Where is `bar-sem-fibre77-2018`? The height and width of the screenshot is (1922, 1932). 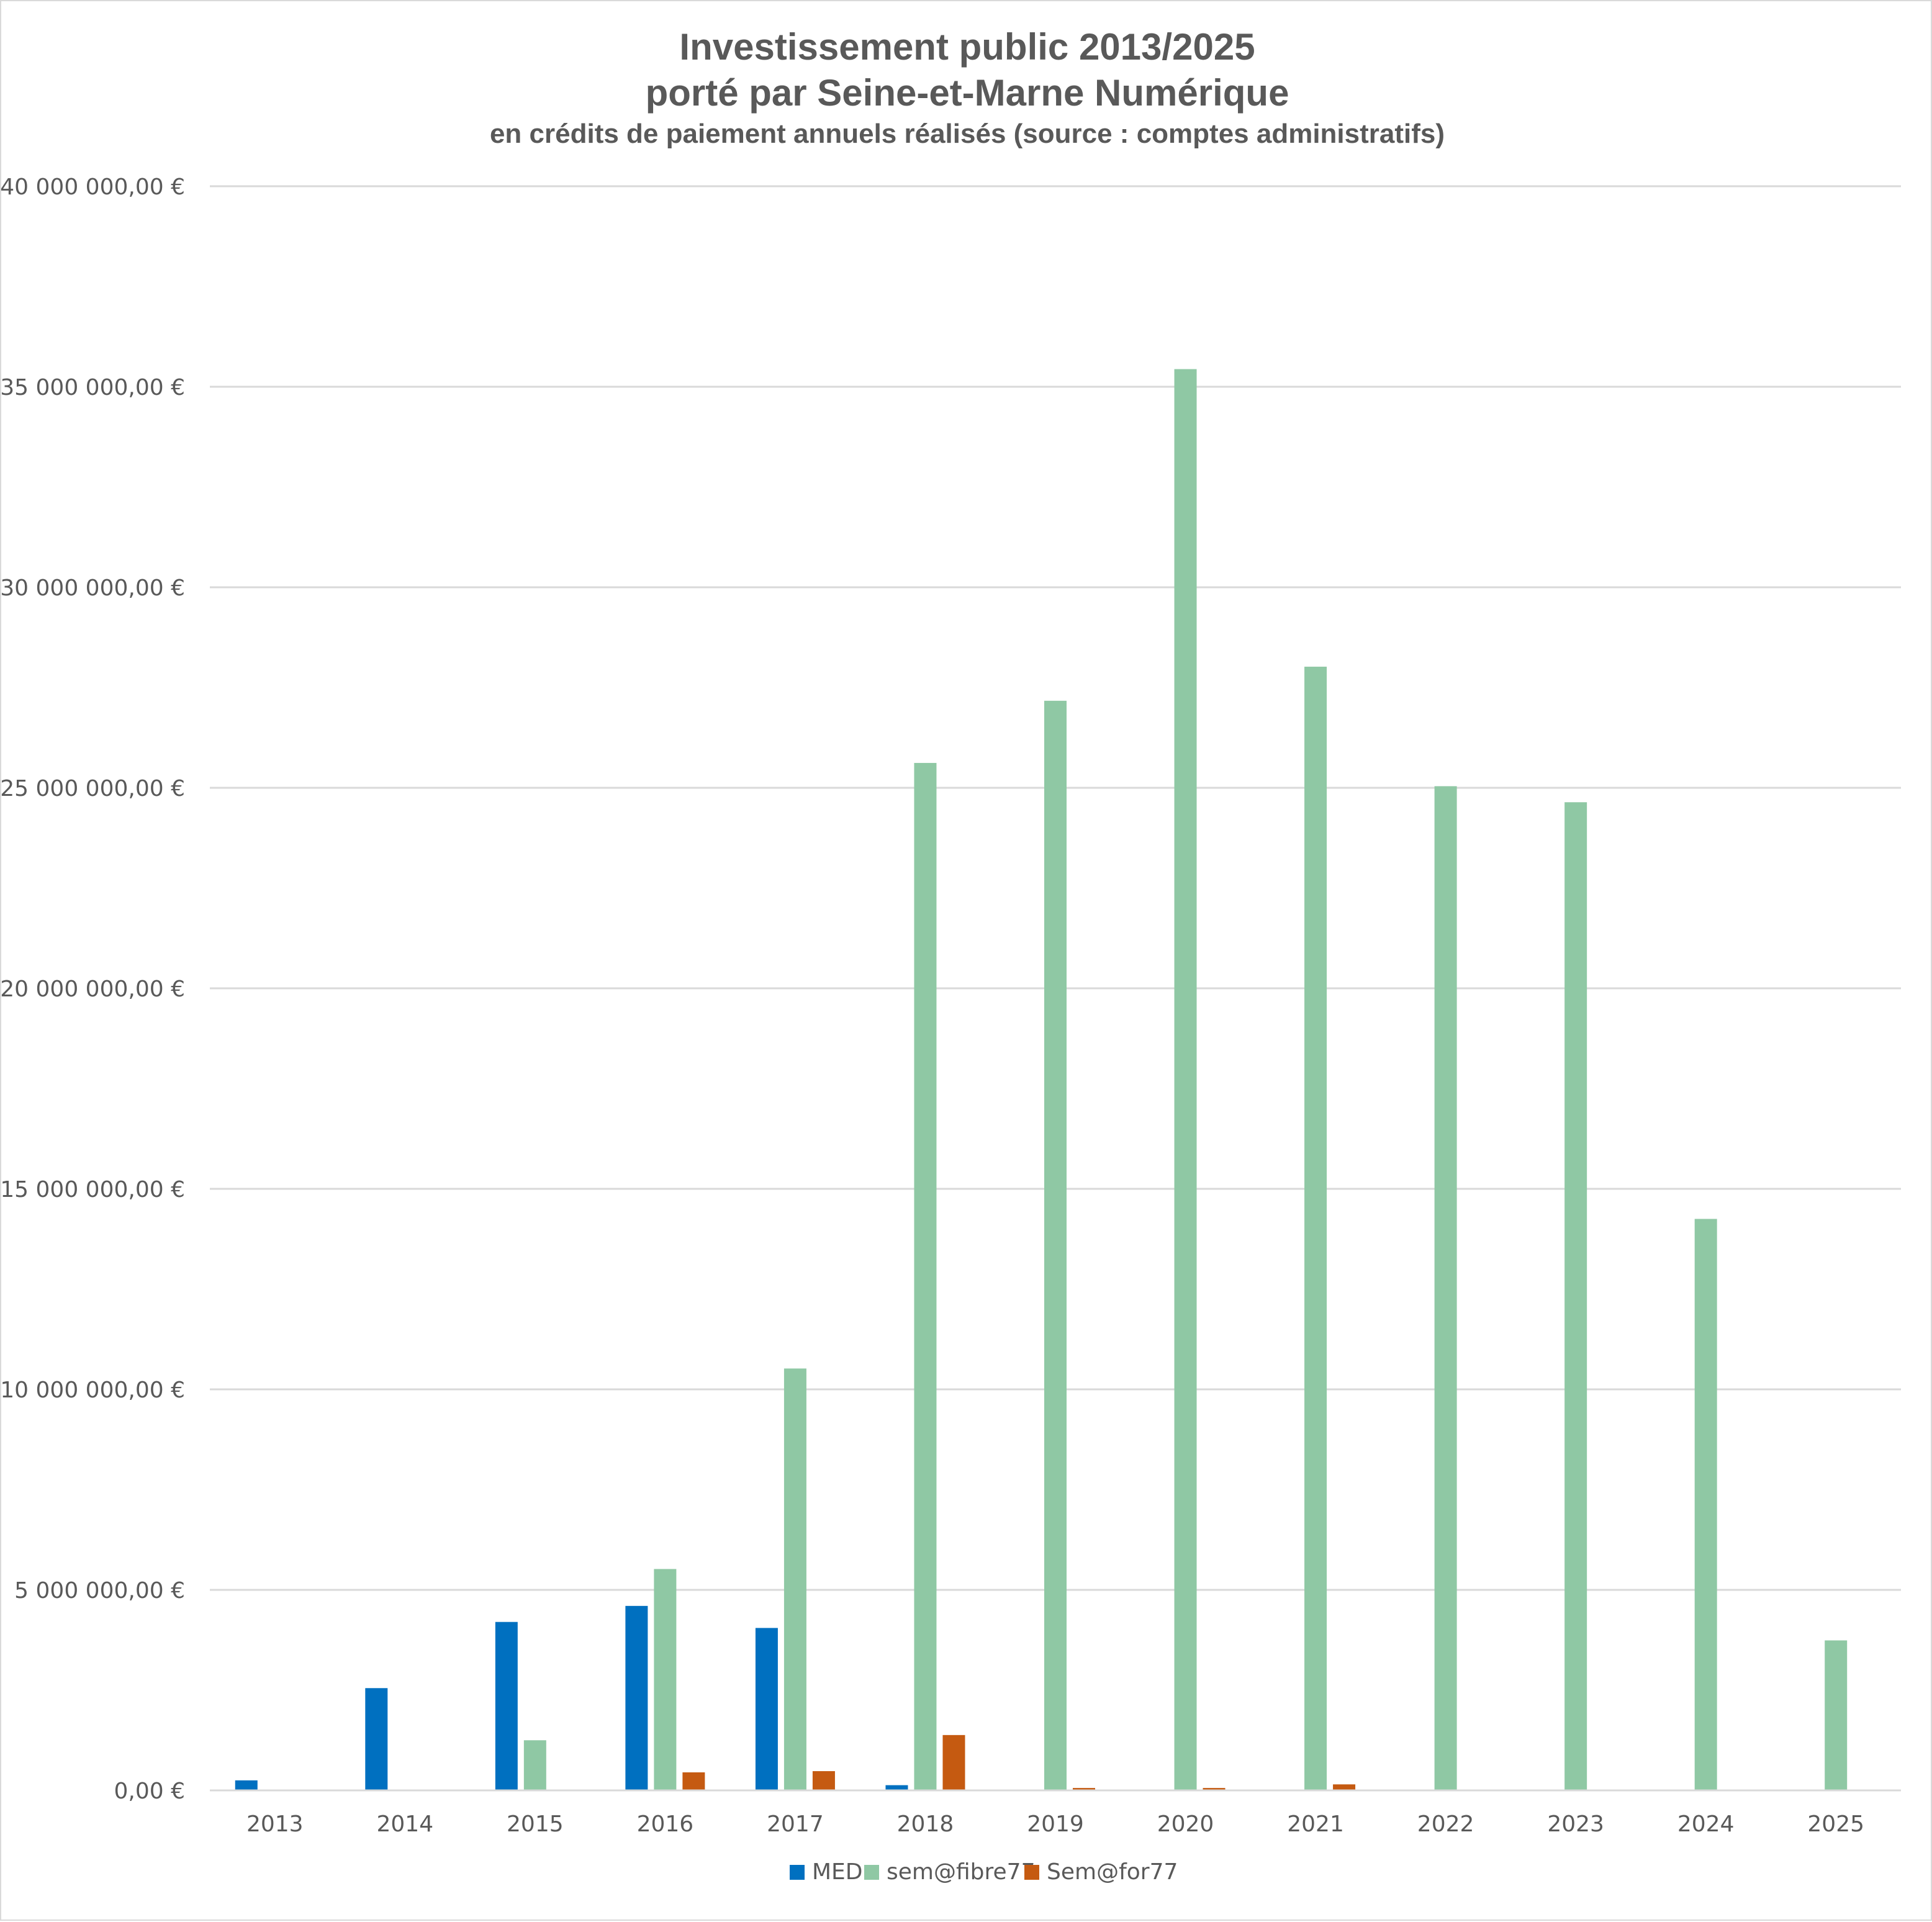 bar-sem-fibre77-2018 is located at coordinates (925, 1276).